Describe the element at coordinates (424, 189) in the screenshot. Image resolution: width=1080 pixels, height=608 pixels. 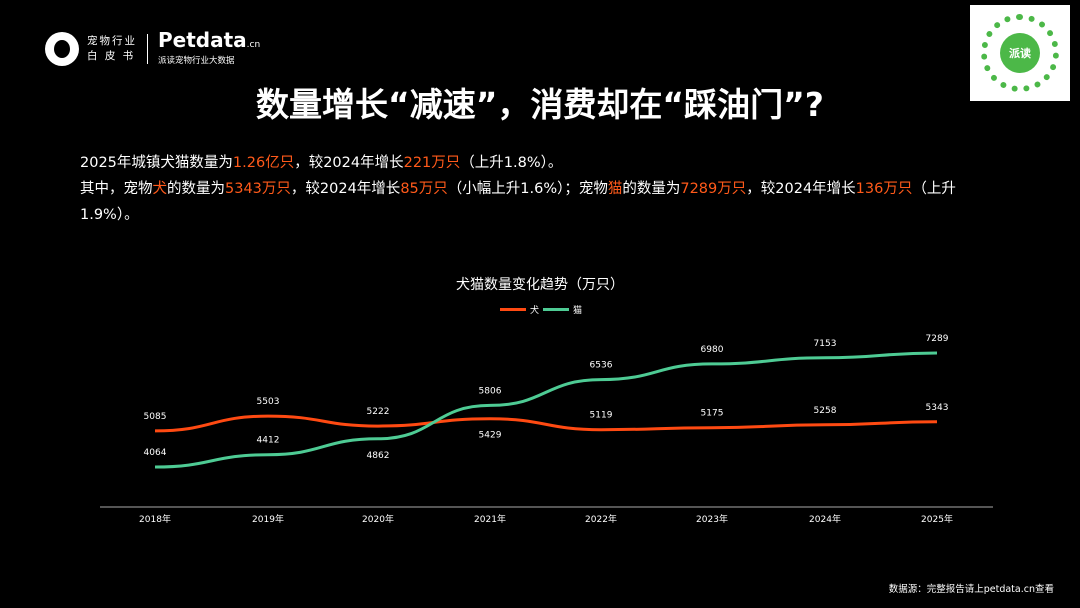
I see `highlight-value: 85万只` at that location.